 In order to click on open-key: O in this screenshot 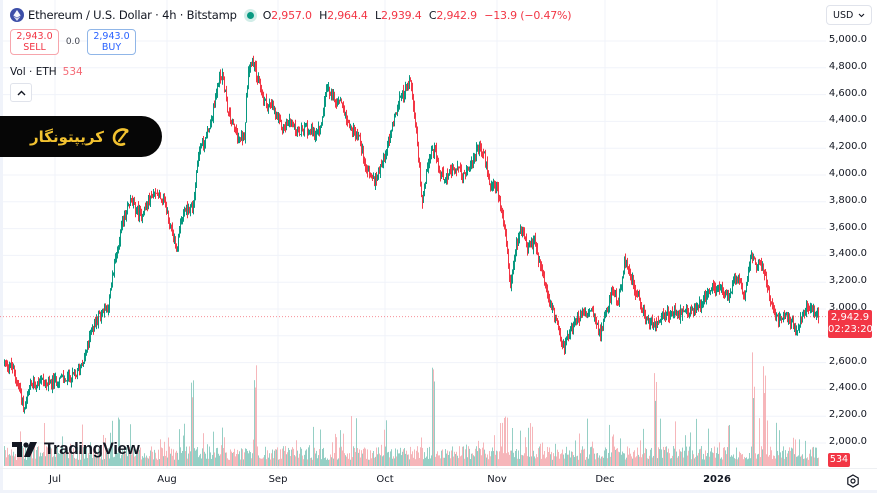, I will do `click(267, 15)`.